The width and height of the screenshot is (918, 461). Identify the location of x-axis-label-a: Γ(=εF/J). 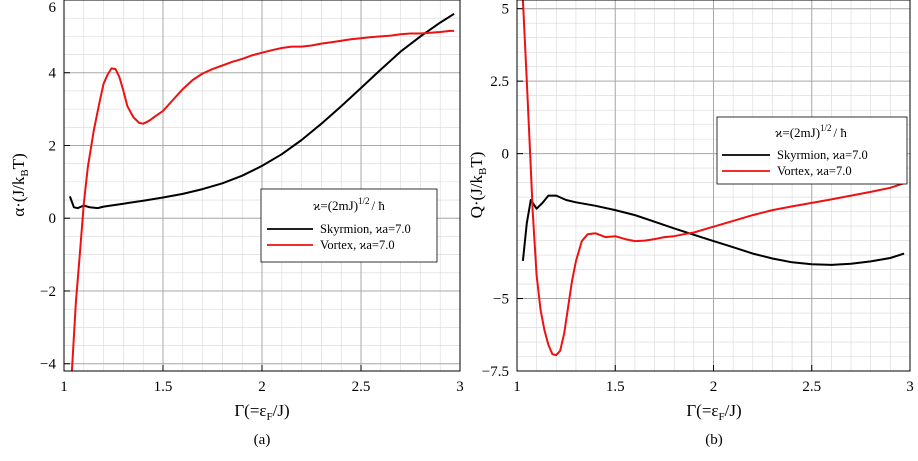
(261, 412).